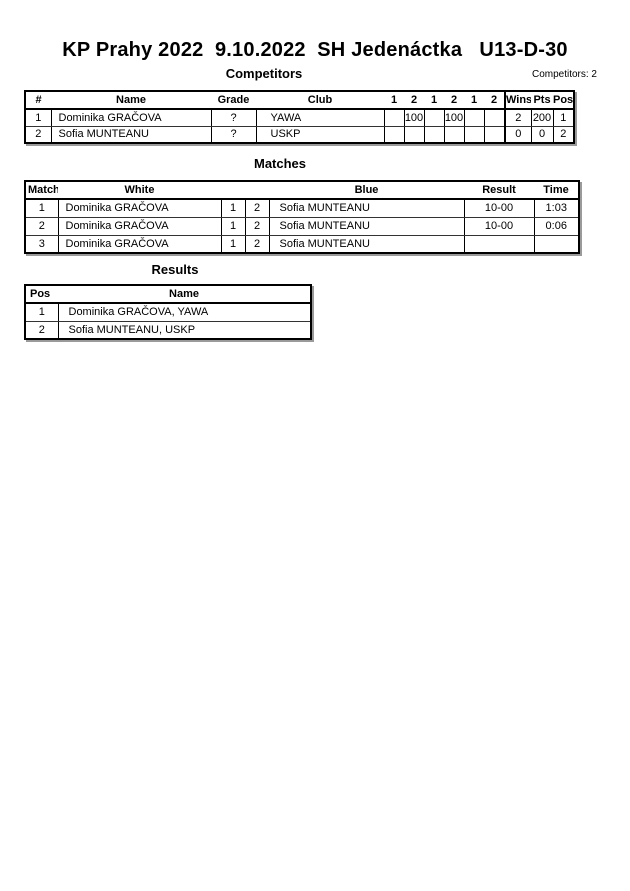 The width and height of the screenshot is (630, 891). What do you see at coordinates (139, 190) in the screenshot?
I see `matches-col-white: White` at bounding box center [139, 190].